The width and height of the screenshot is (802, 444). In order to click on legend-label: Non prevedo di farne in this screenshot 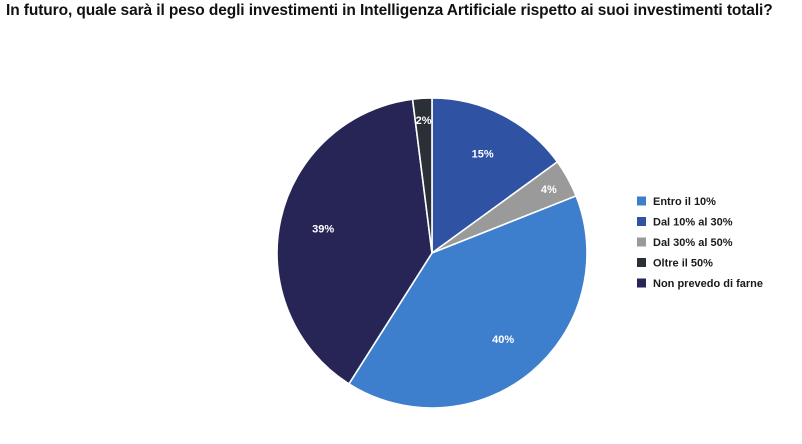, I will do `click(708, 284)`.